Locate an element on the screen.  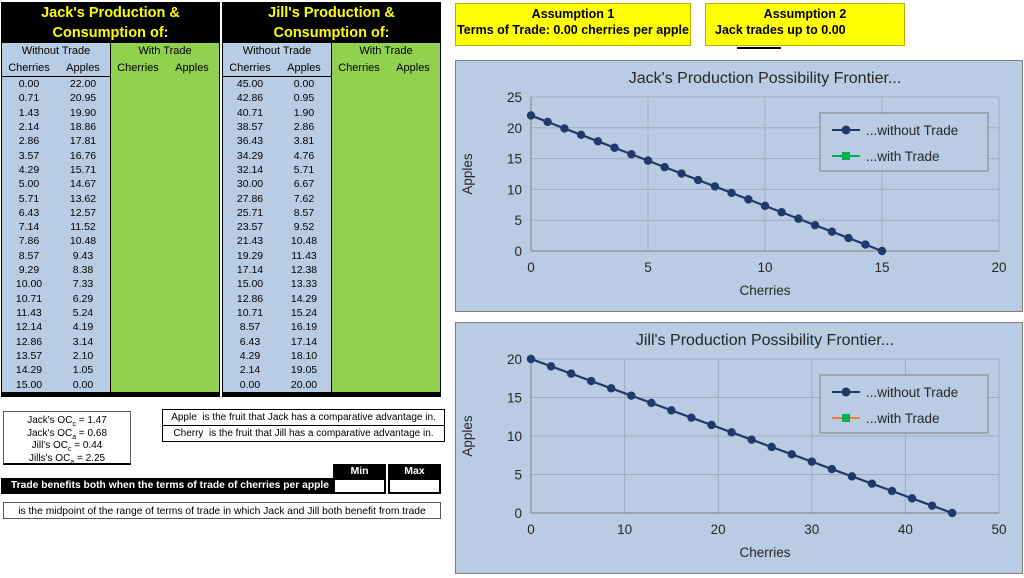
table-cell: 3.57 is located at coordinates (29, 155).